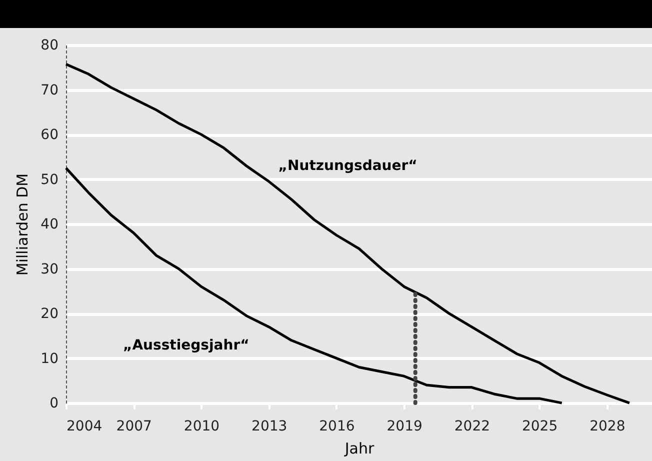 The height and width of the screenshot is (461, 652). I want to click on y-tick-label: 40, so click(49, 224).